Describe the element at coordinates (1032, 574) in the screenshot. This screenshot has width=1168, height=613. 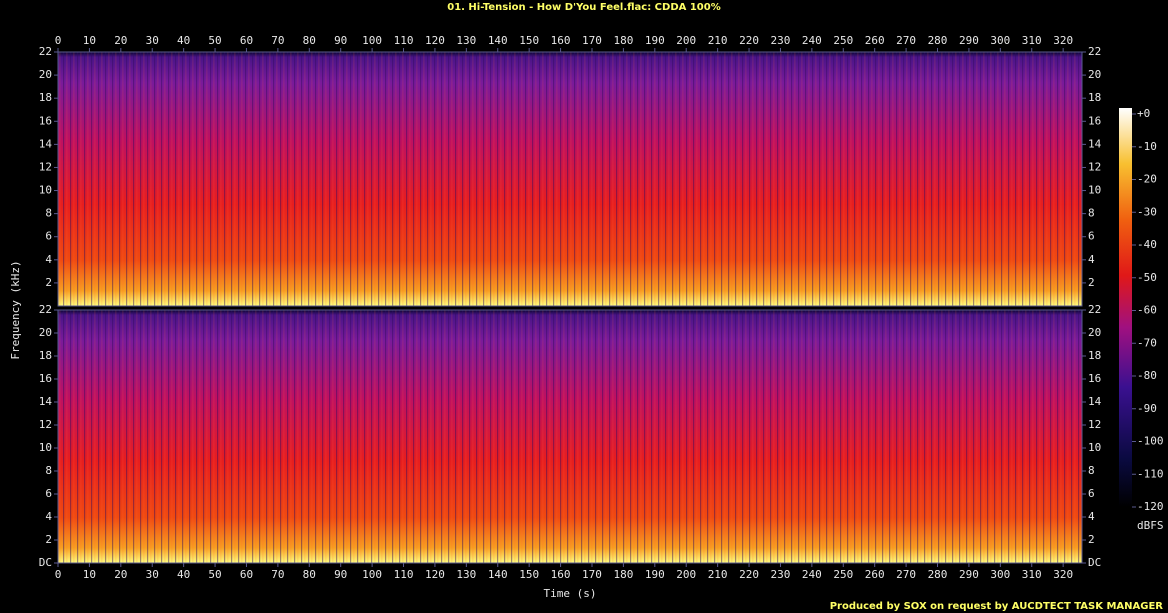
I see `x-tick-label: 310` at that location.